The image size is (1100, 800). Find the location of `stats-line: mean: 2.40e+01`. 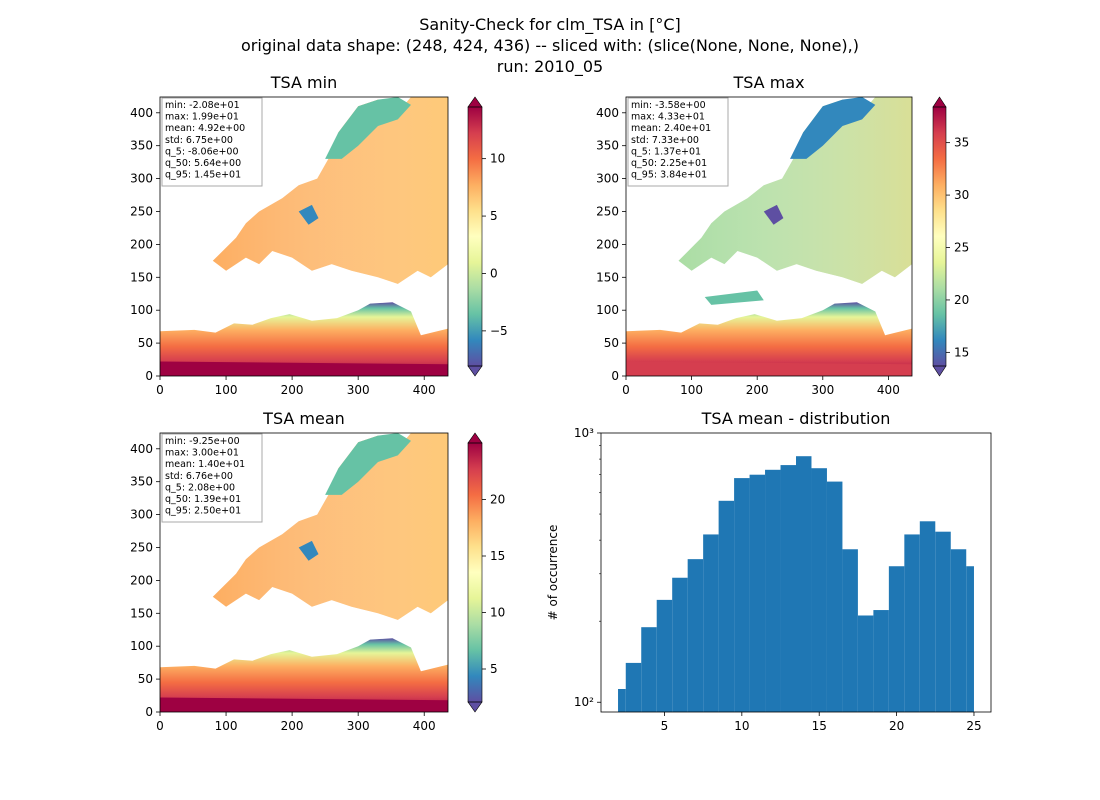

stats-line: mean: 2.40e+01 is located at coordinates (671, 128).